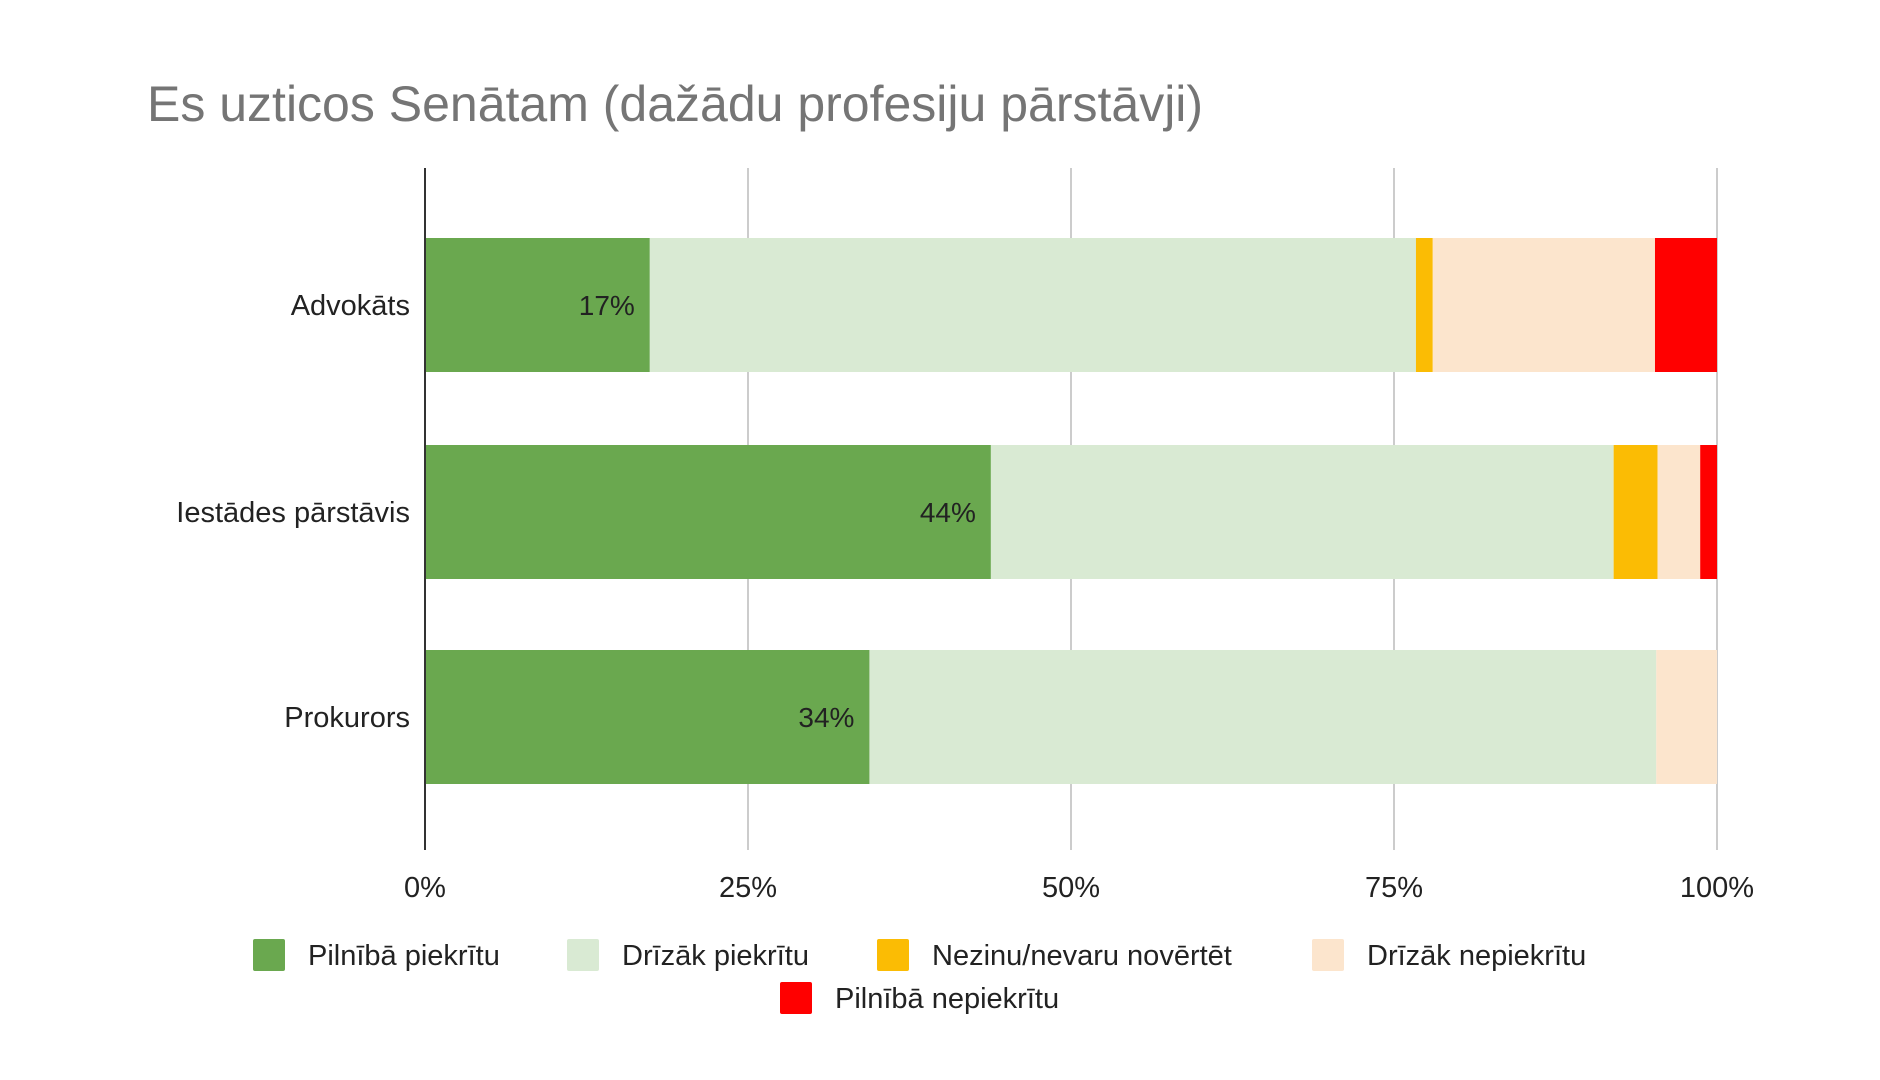  Describe the element at coordinates (948, 512) in the screenshot. I see `data-label: 44%` at that location.